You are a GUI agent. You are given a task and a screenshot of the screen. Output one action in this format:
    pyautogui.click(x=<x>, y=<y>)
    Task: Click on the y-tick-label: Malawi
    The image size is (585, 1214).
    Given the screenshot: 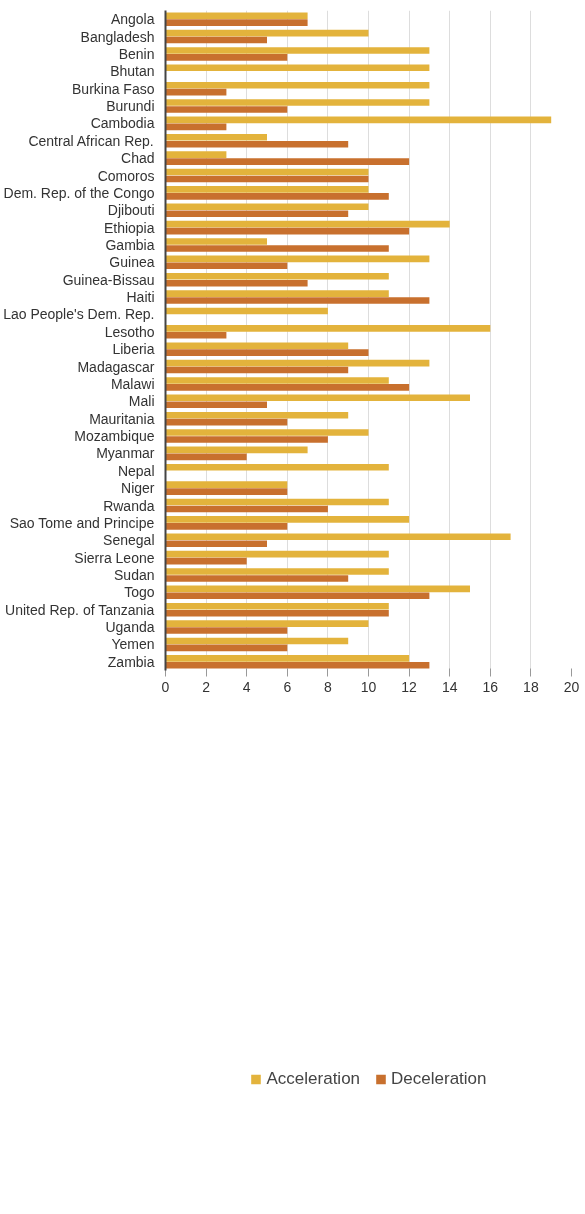 What is the action you would take?
    pyautogui.click(x=132, y=383)
    